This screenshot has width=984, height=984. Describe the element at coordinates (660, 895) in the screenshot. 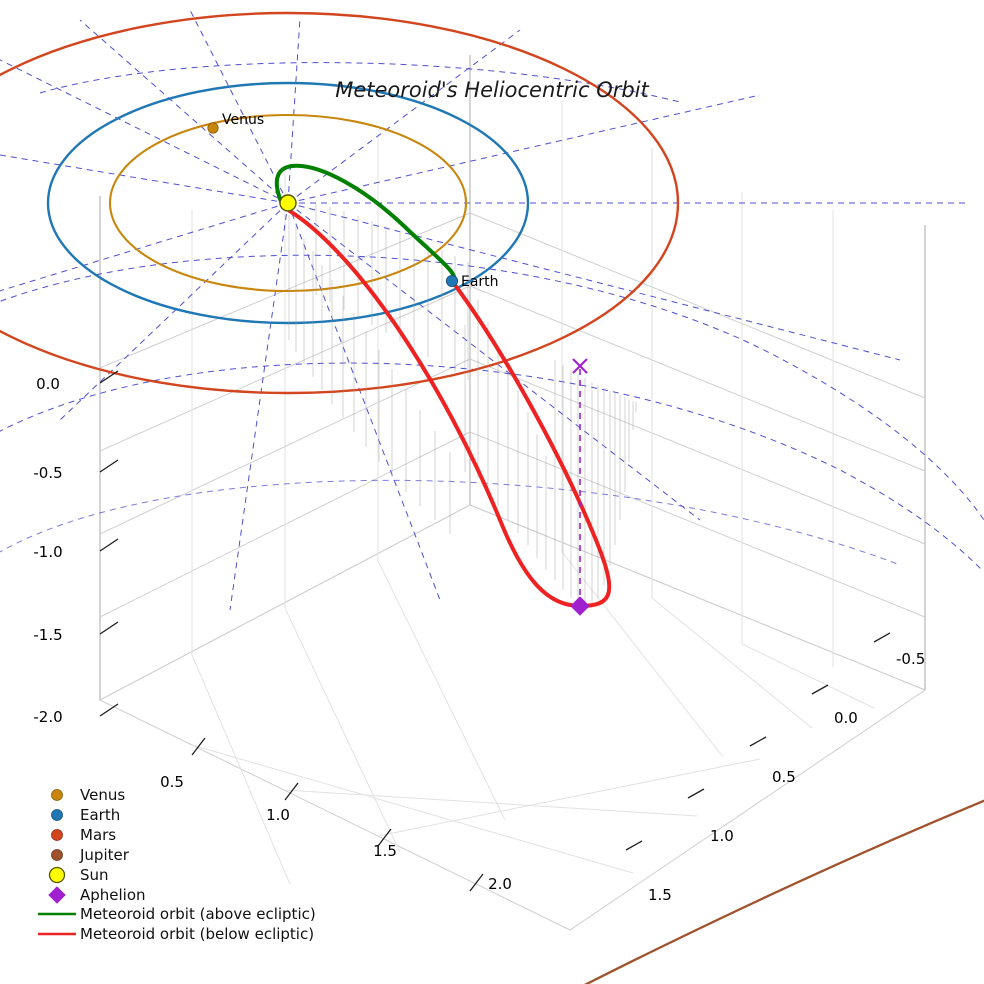

I see `y-tick-label: 1.5` at that location.